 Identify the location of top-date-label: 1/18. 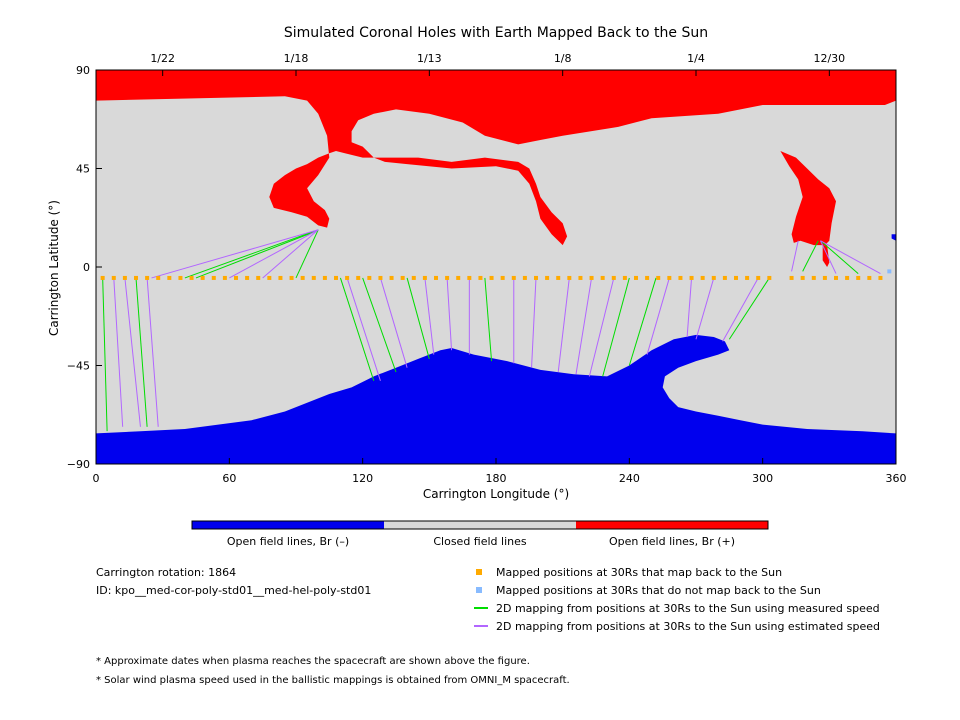
(296, 58).